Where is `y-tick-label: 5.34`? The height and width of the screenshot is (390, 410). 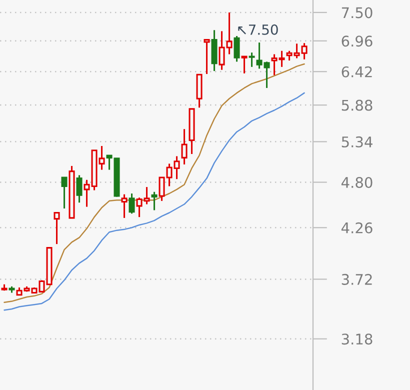
y-tick-label: 5.34 is located at coordinates (357, 142).